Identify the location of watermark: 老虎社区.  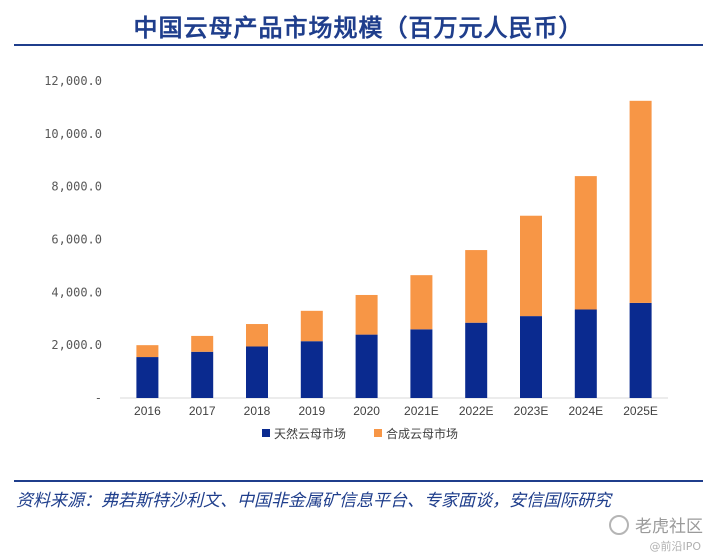
(656, 524).